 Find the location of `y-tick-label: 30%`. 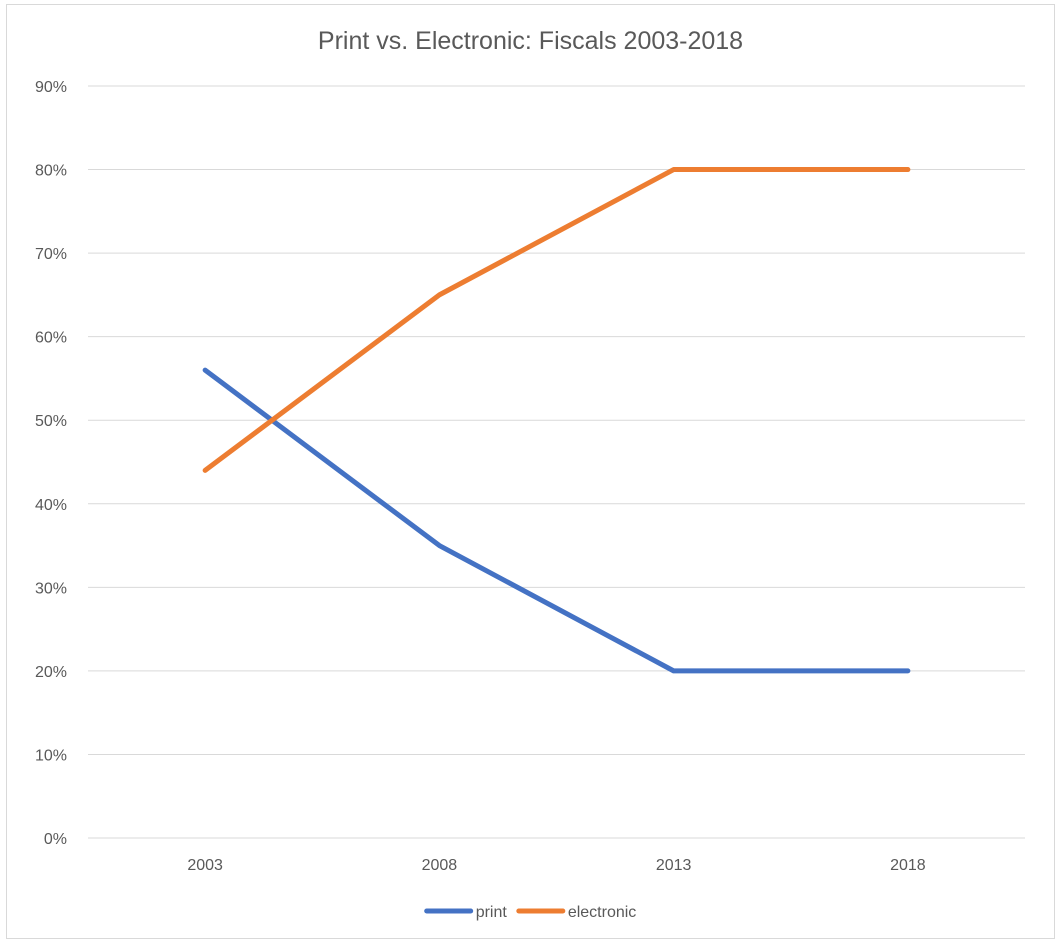

y-tick-label: 30% is located at coordinates (51, 588).